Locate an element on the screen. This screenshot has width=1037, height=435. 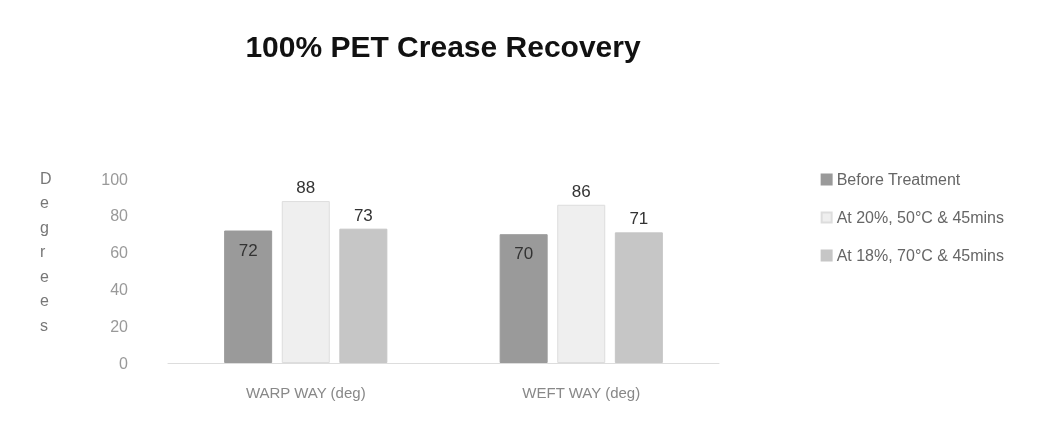
legend-label: At 20%, 50°C & 45mins is located at coordinates (920, 217).